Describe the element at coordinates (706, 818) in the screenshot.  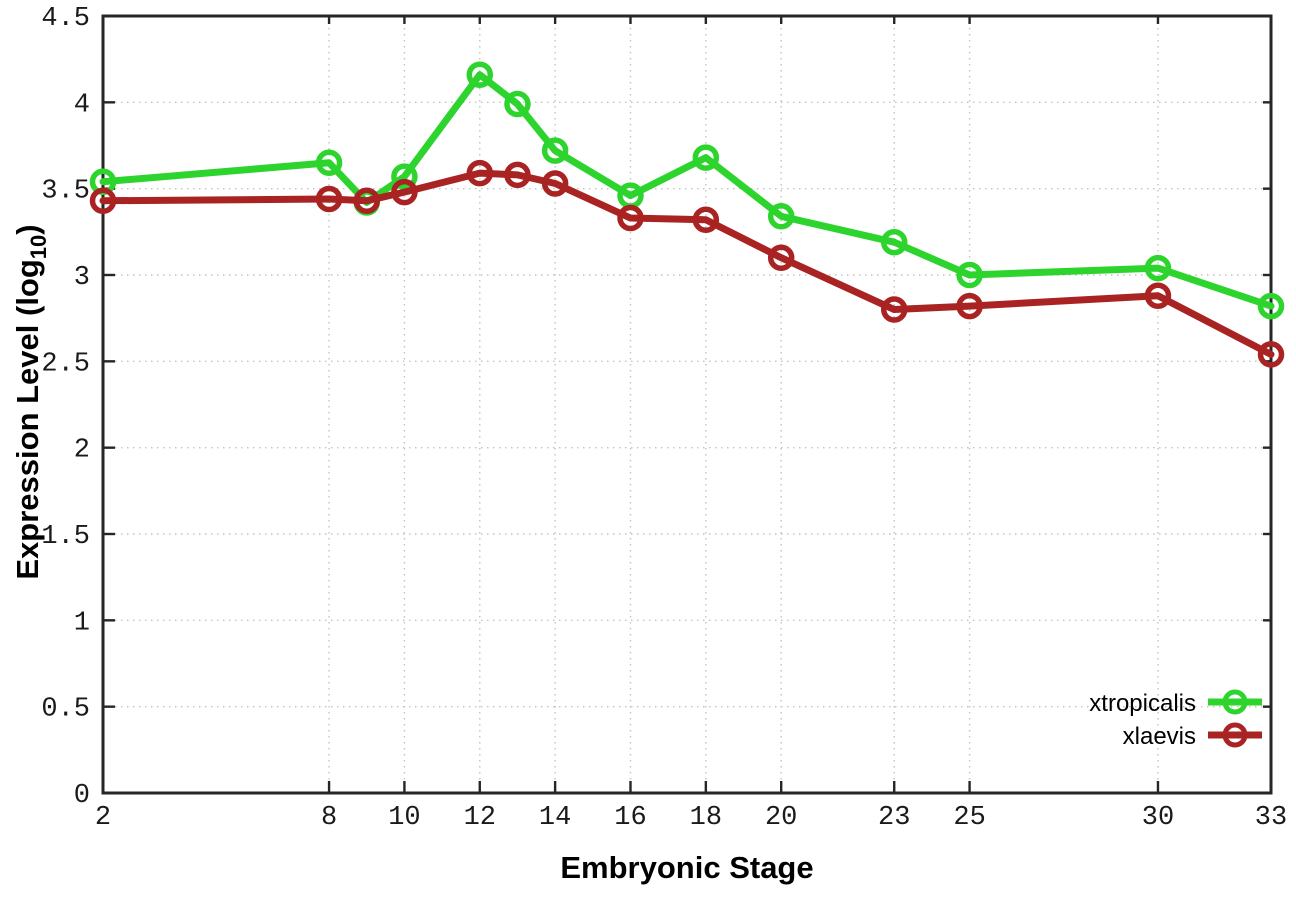
I see `x-tick-label: 18` at that location.